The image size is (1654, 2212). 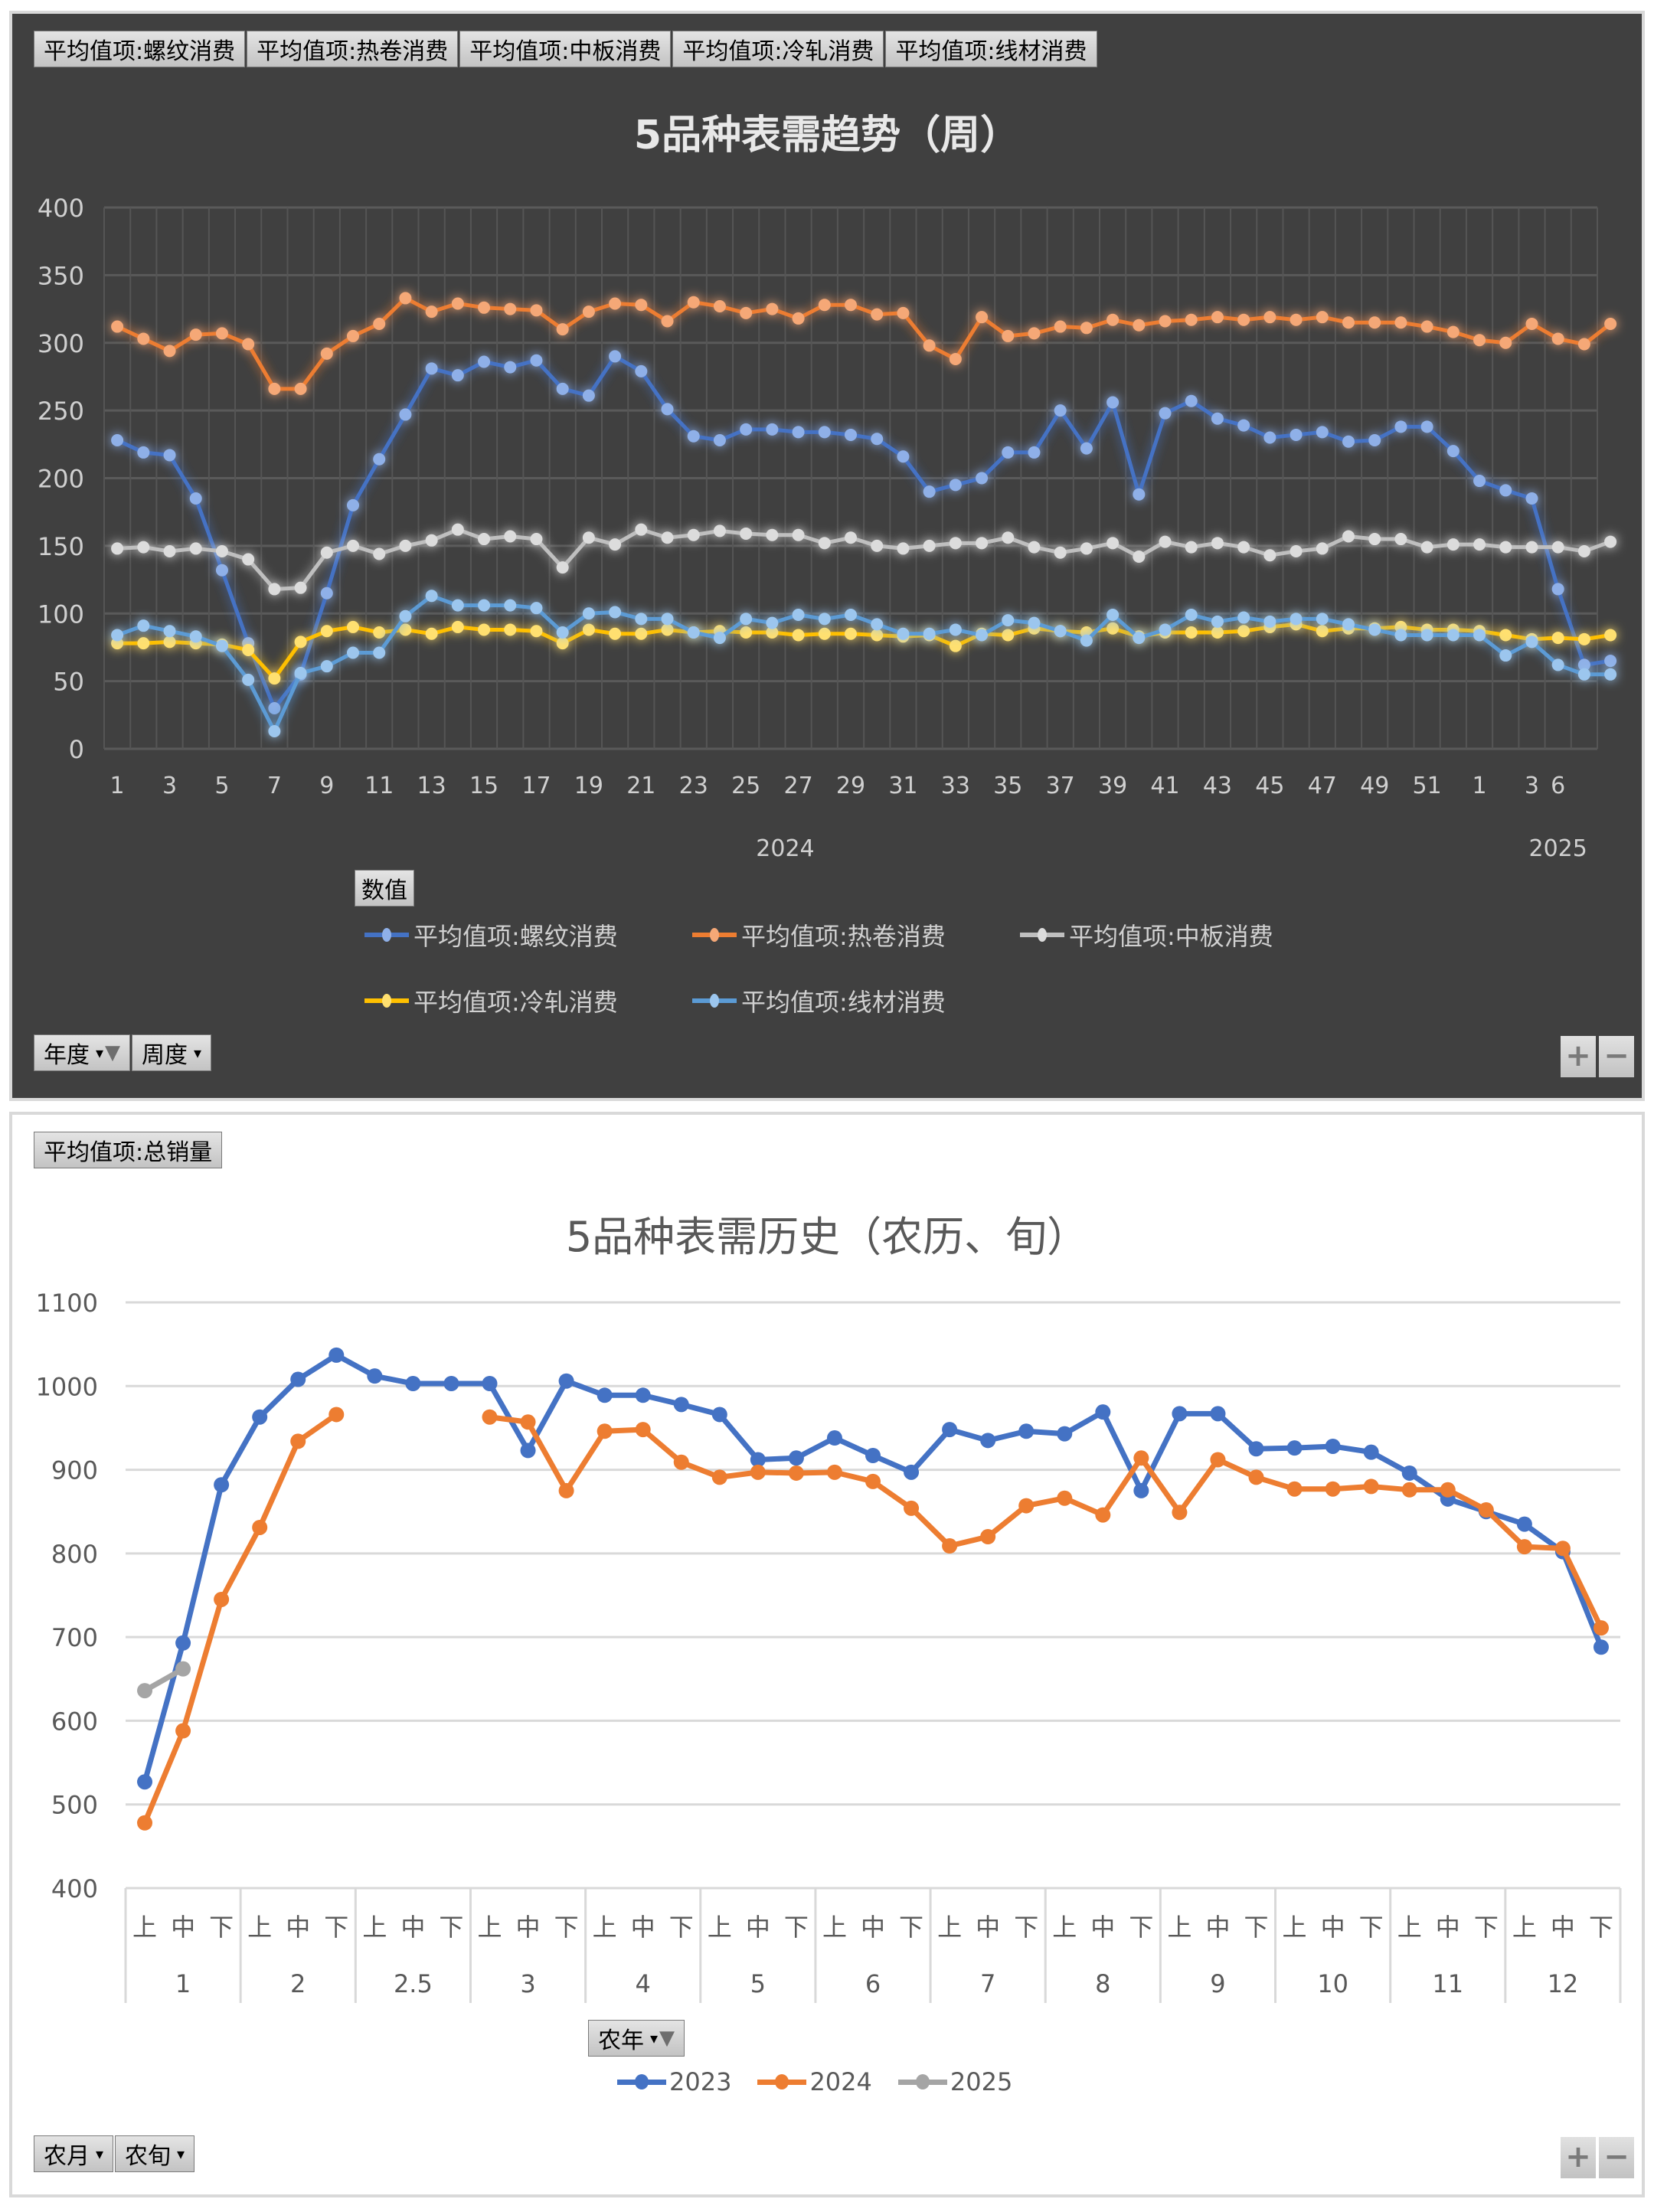 I want to click on axis-field-buttons: 年度 ▾ ▼ 周度 ▾, so click(x=123, y=1052).